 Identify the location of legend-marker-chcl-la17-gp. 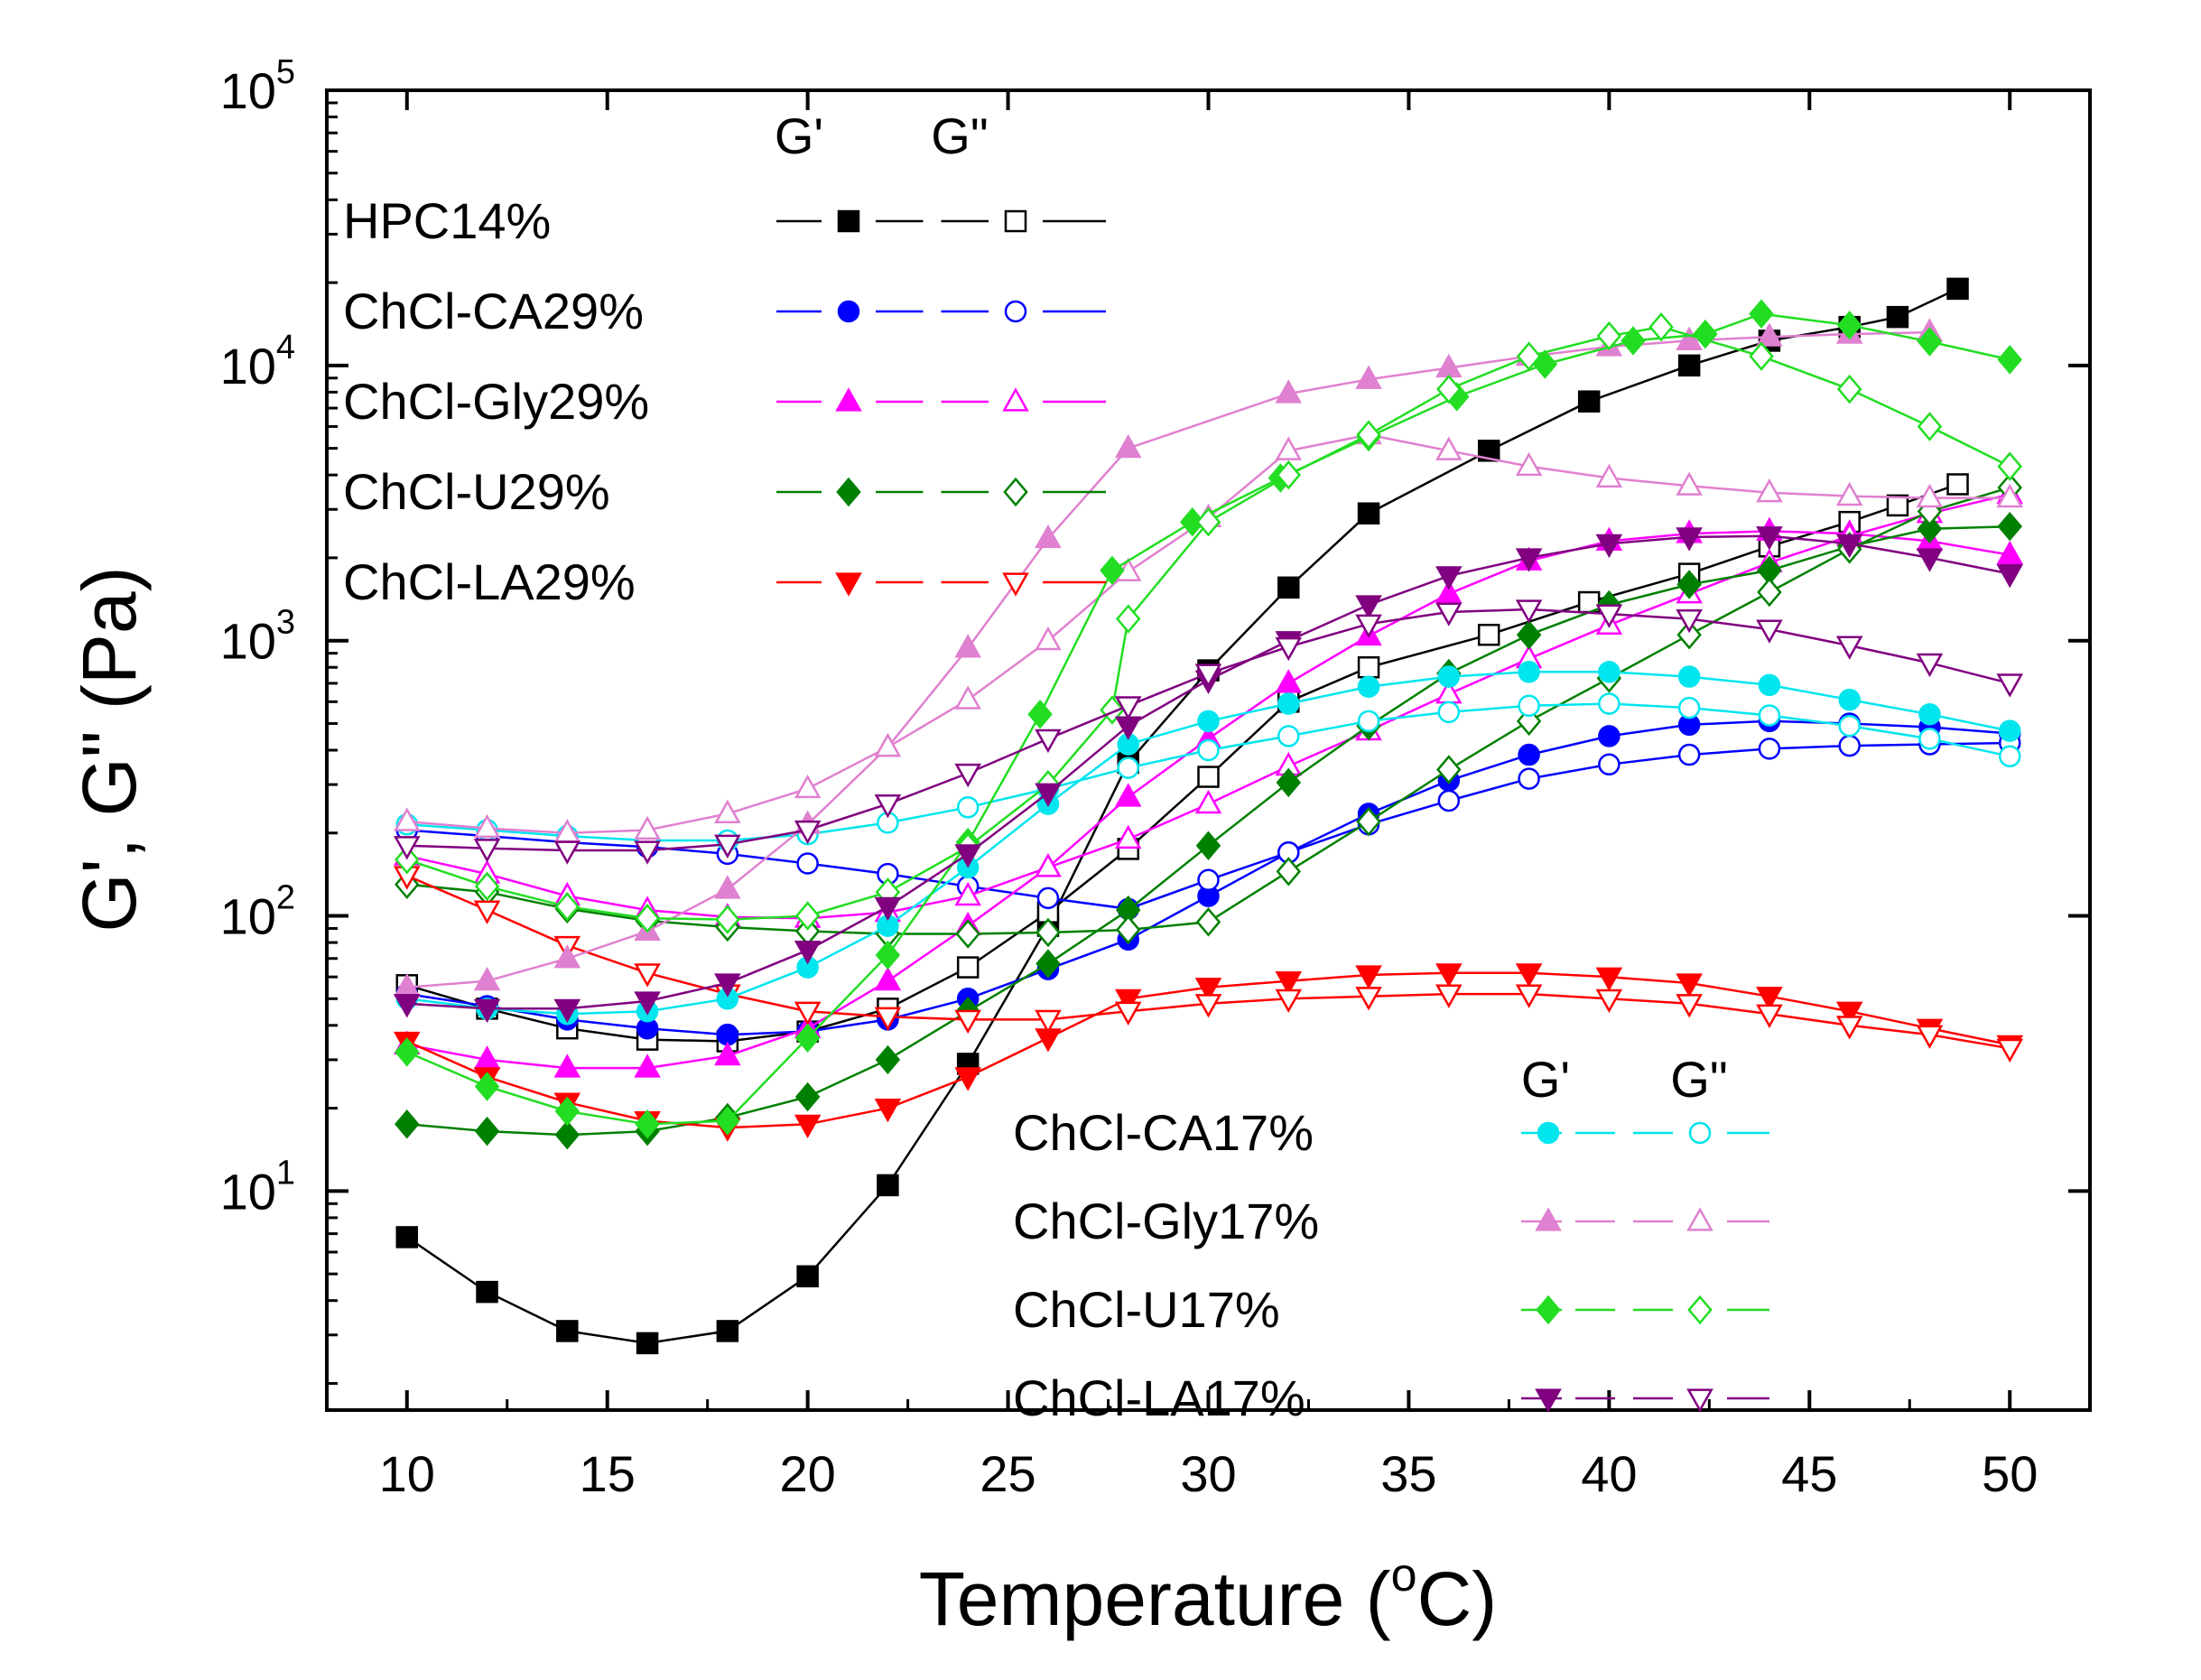
(1549, 1400).